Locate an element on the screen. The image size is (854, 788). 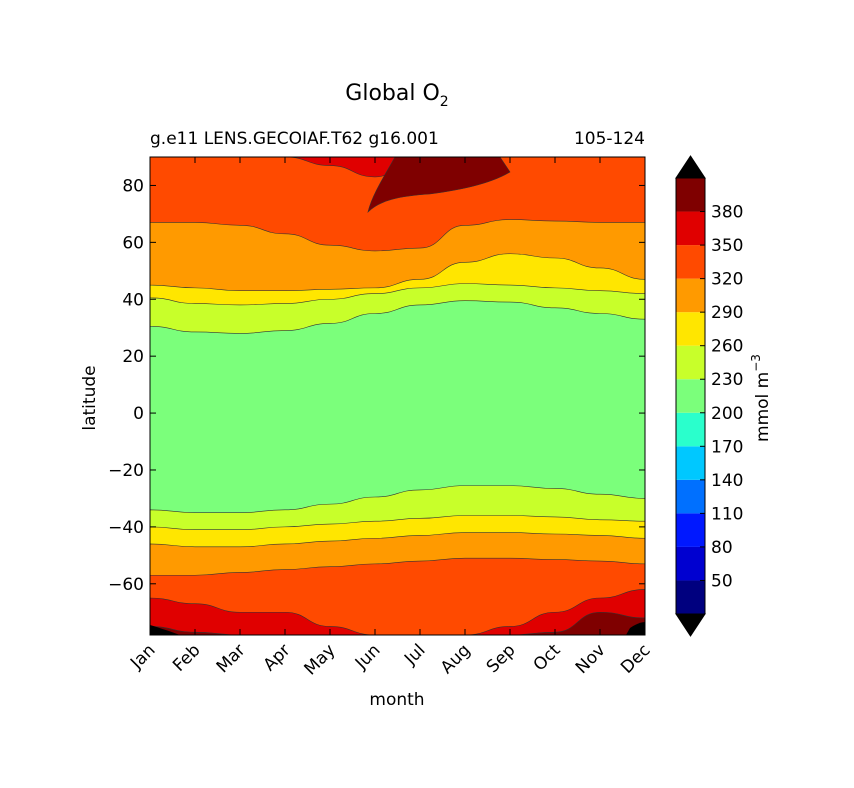
colorbar-tick-label: 380 is located at coordinates (727, 213).